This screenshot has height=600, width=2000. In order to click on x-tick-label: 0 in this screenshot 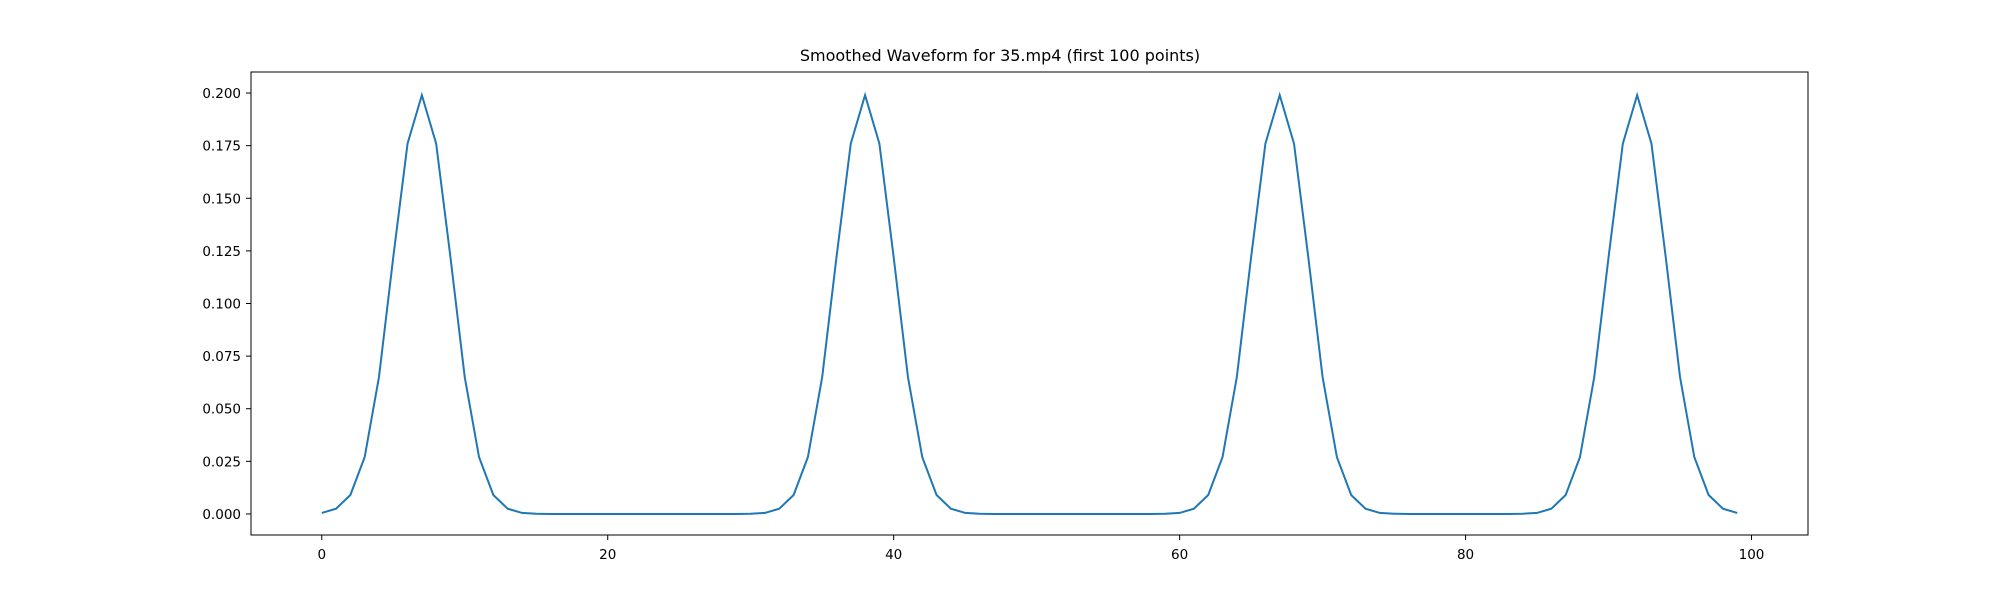, I will do `click(321, 555)`.